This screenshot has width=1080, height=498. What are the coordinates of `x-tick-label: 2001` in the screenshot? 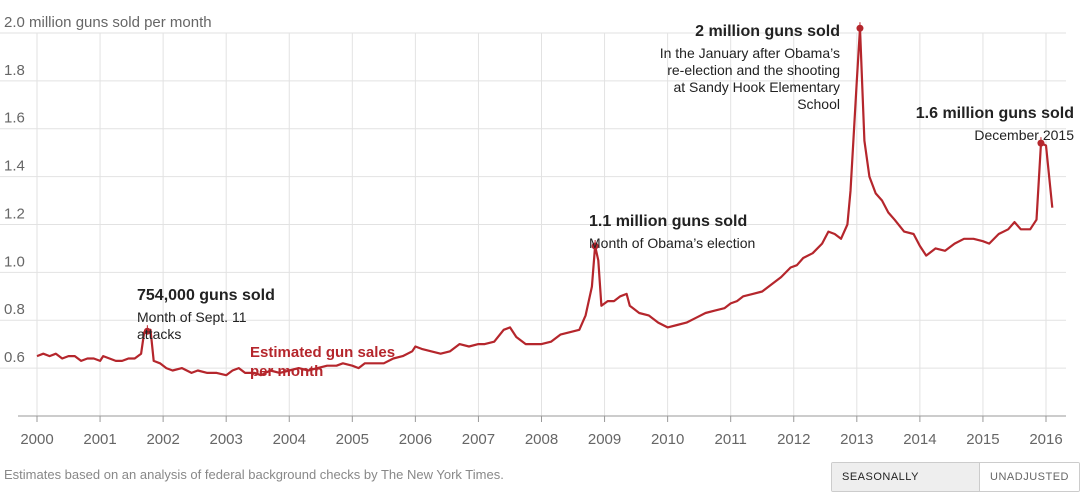 It's located at (99, 439).